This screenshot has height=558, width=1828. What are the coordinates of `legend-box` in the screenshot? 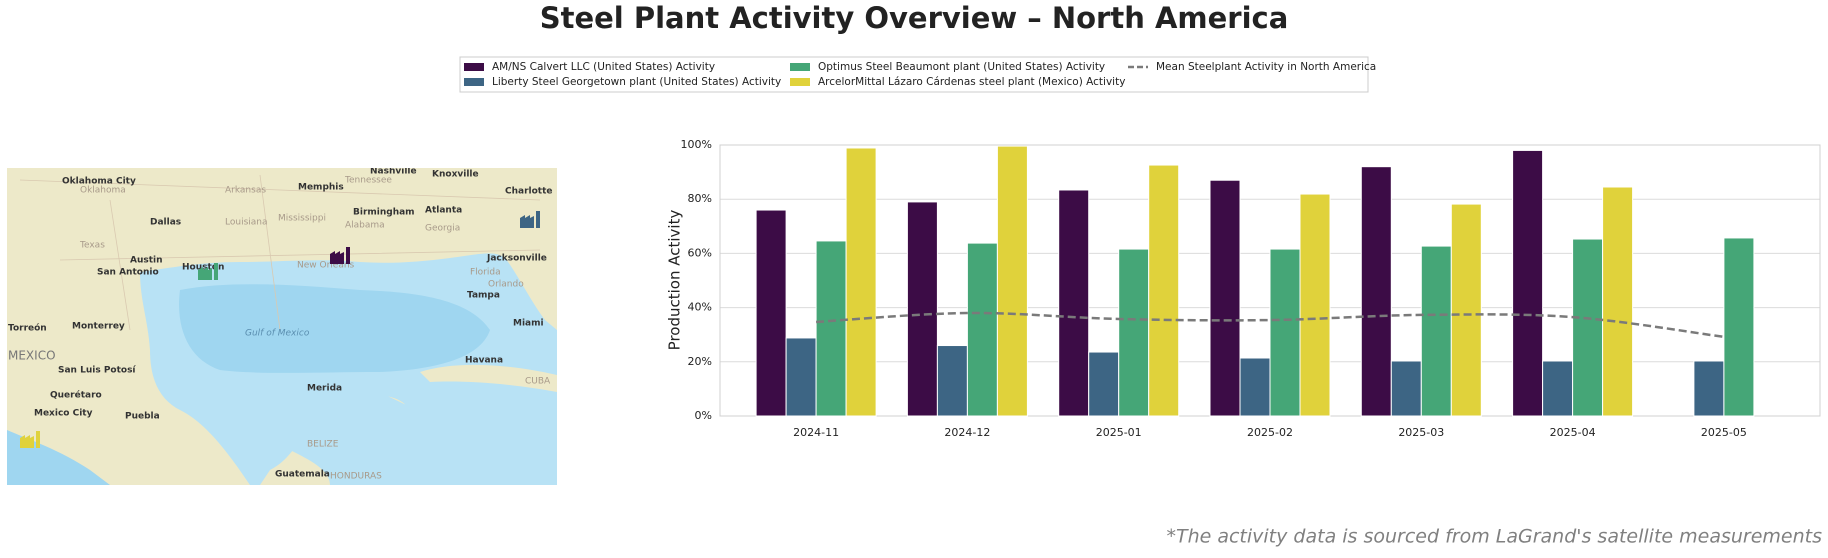 It's located at (914, 74).